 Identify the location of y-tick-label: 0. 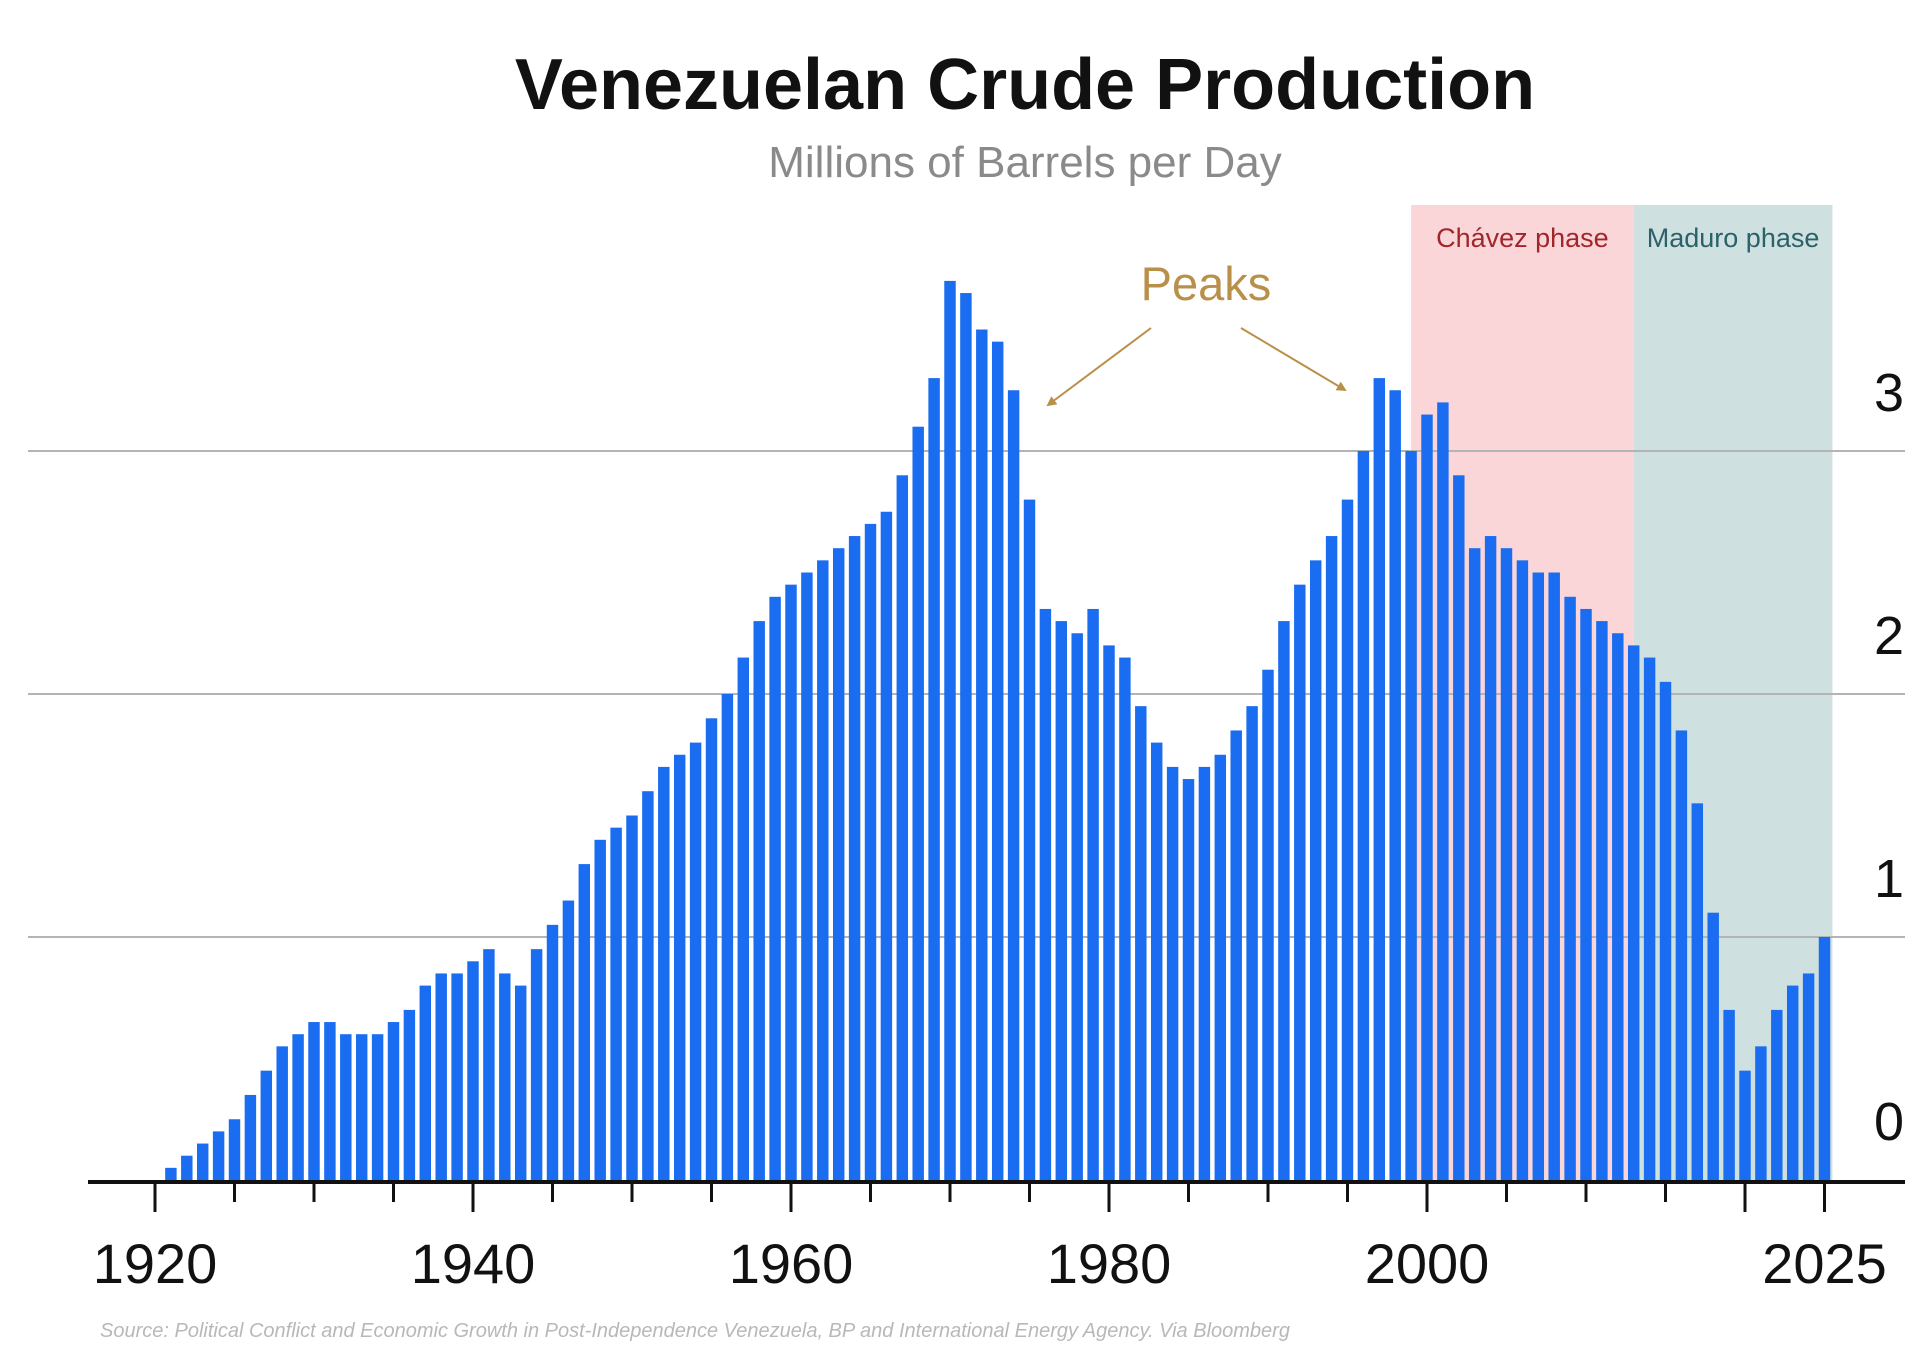
(1889, 1122).